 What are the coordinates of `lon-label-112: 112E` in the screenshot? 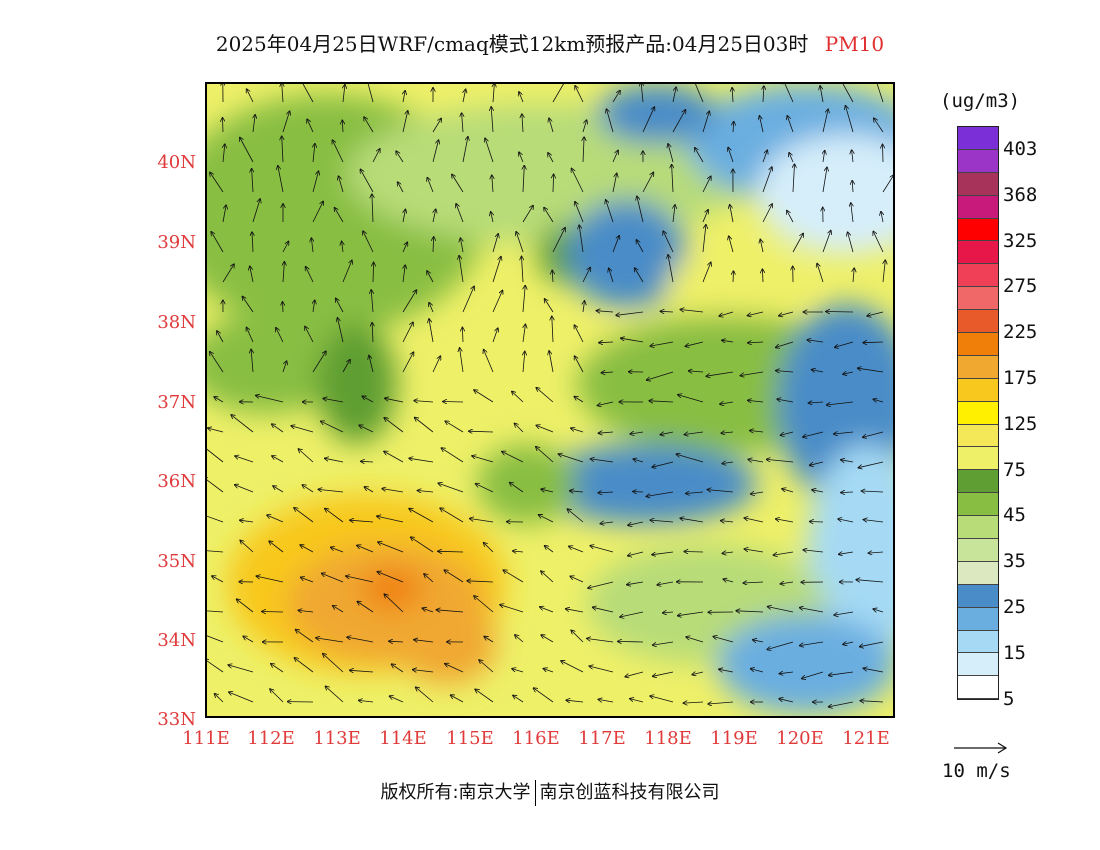 It's located at (271, 738).